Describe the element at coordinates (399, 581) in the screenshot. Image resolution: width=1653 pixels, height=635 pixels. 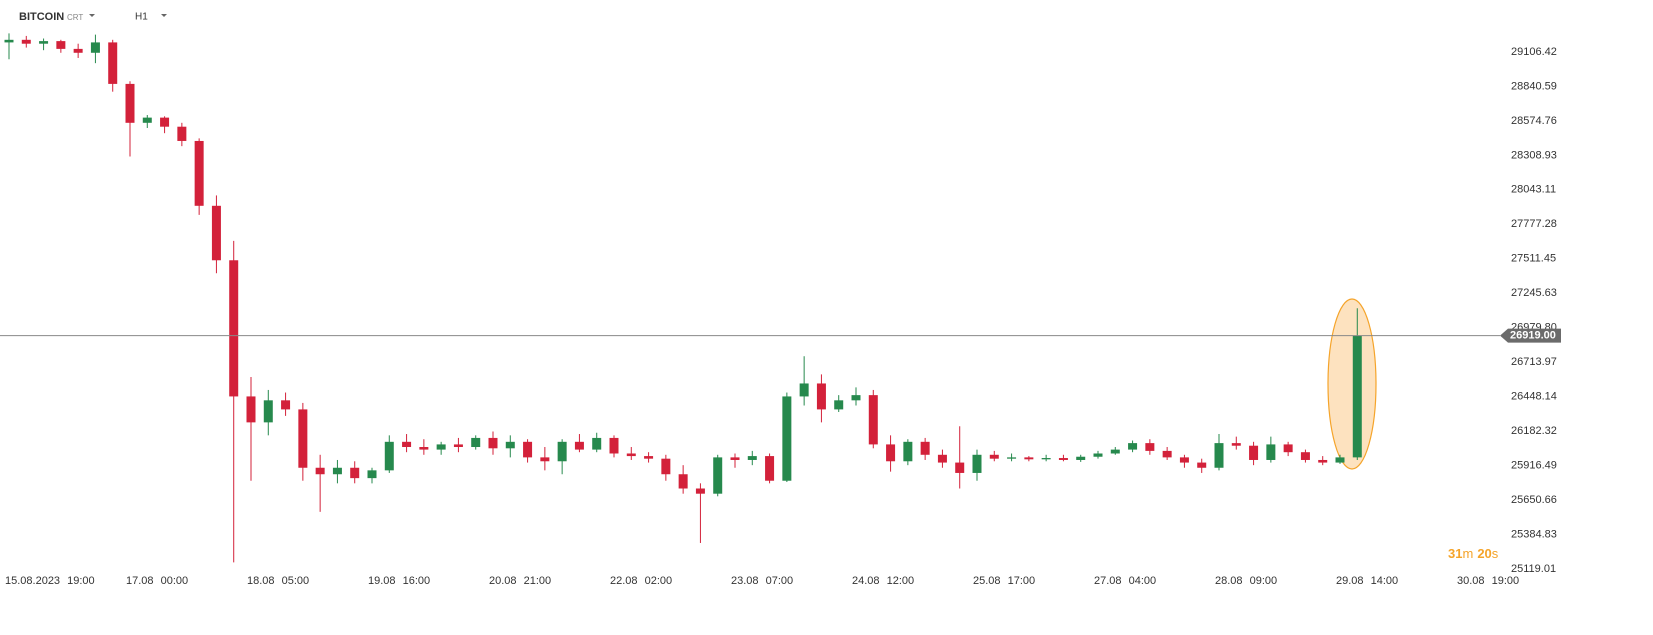
I see `x-tick-label: 19.08 16:00` at that location.